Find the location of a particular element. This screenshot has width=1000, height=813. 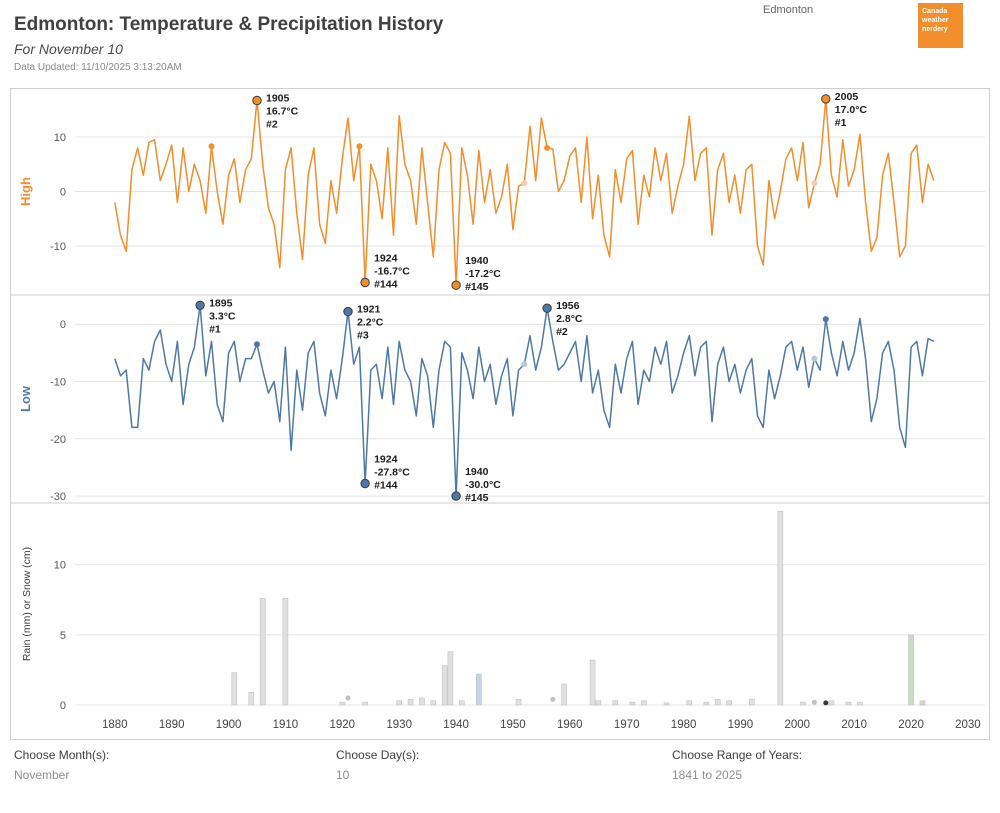

panel-ylabel: Low is located at coordinates (25, 398).